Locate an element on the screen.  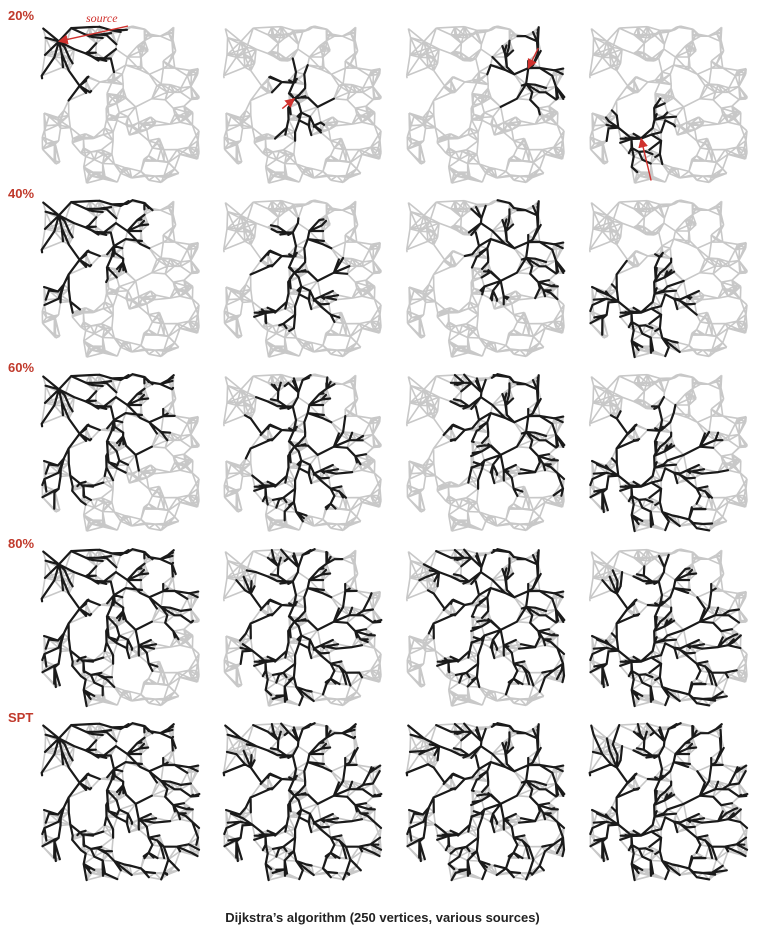
row-label-80: 80% is located at coordinates (21, 543).